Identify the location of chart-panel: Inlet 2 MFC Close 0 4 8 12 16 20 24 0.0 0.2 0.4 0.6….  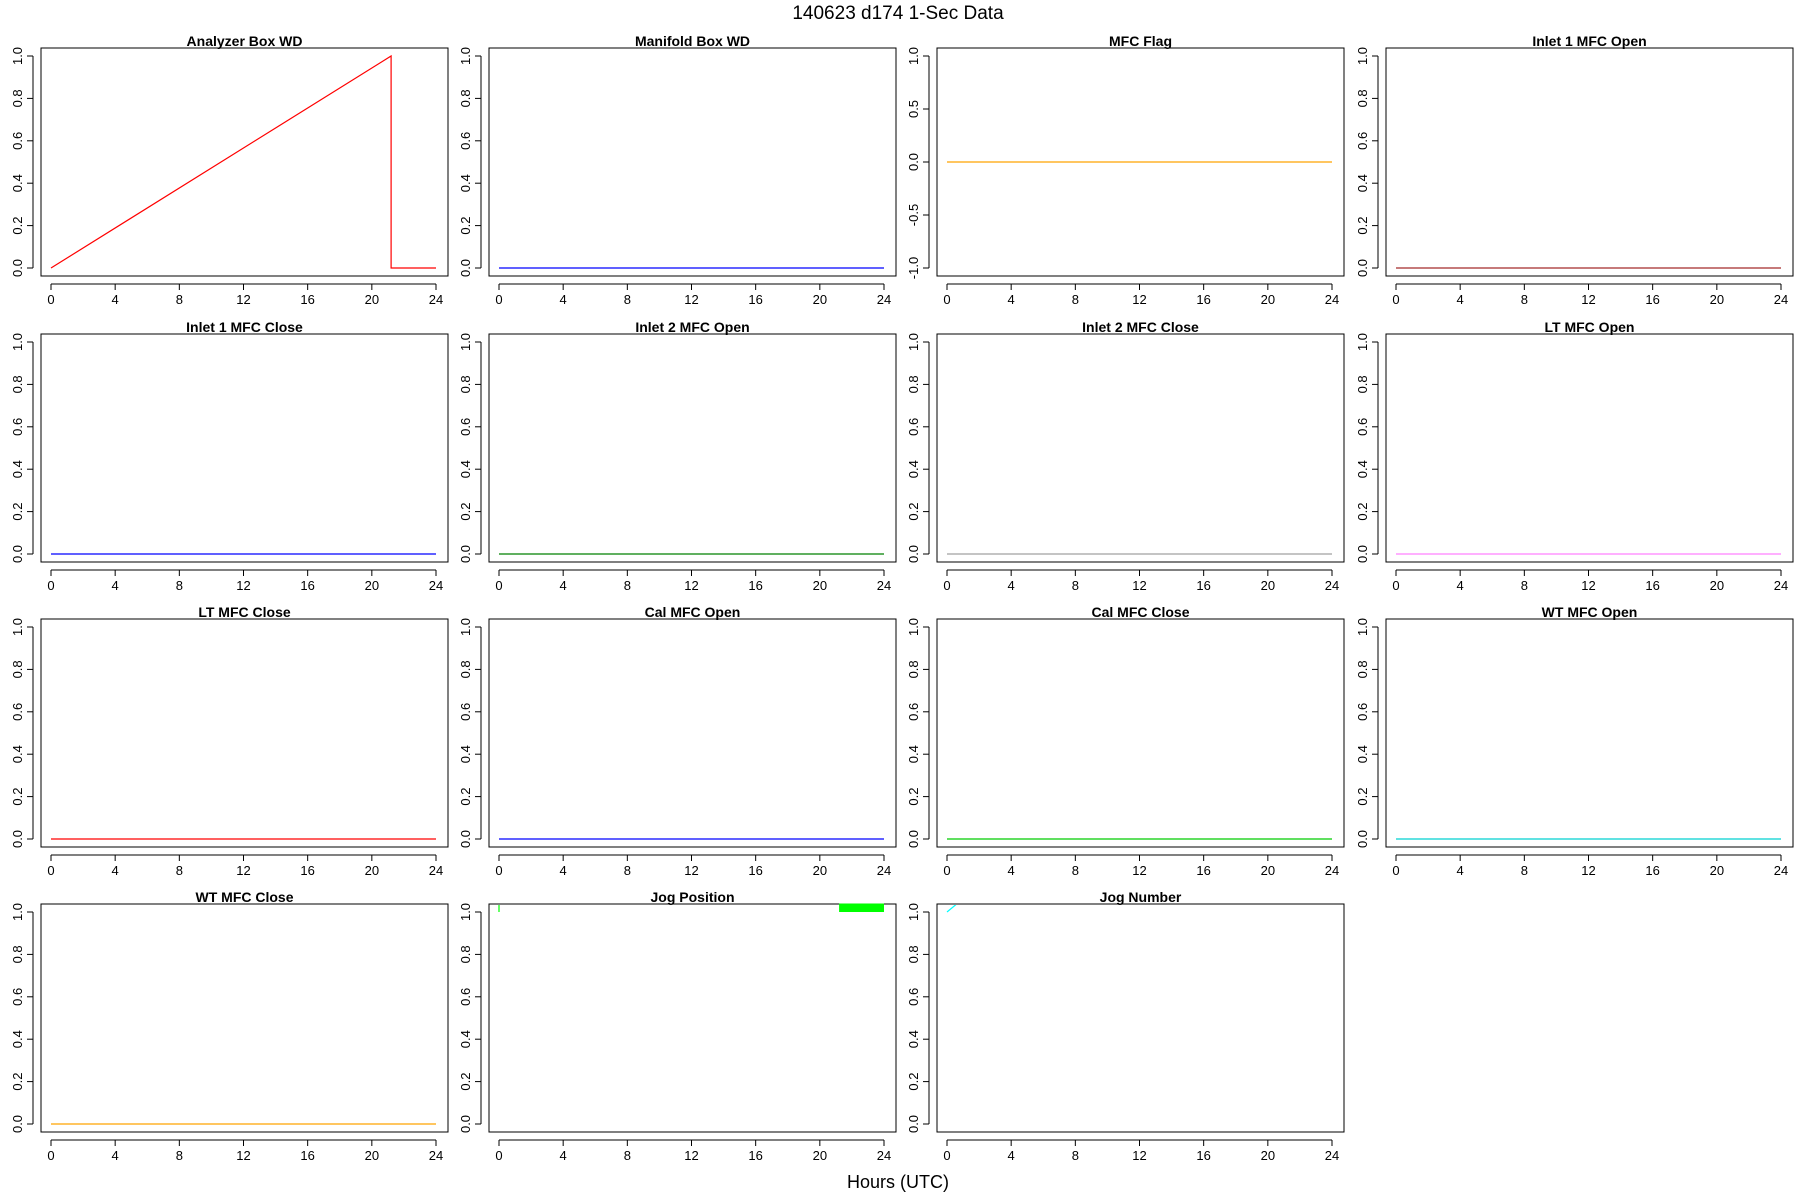
(1125, 456).